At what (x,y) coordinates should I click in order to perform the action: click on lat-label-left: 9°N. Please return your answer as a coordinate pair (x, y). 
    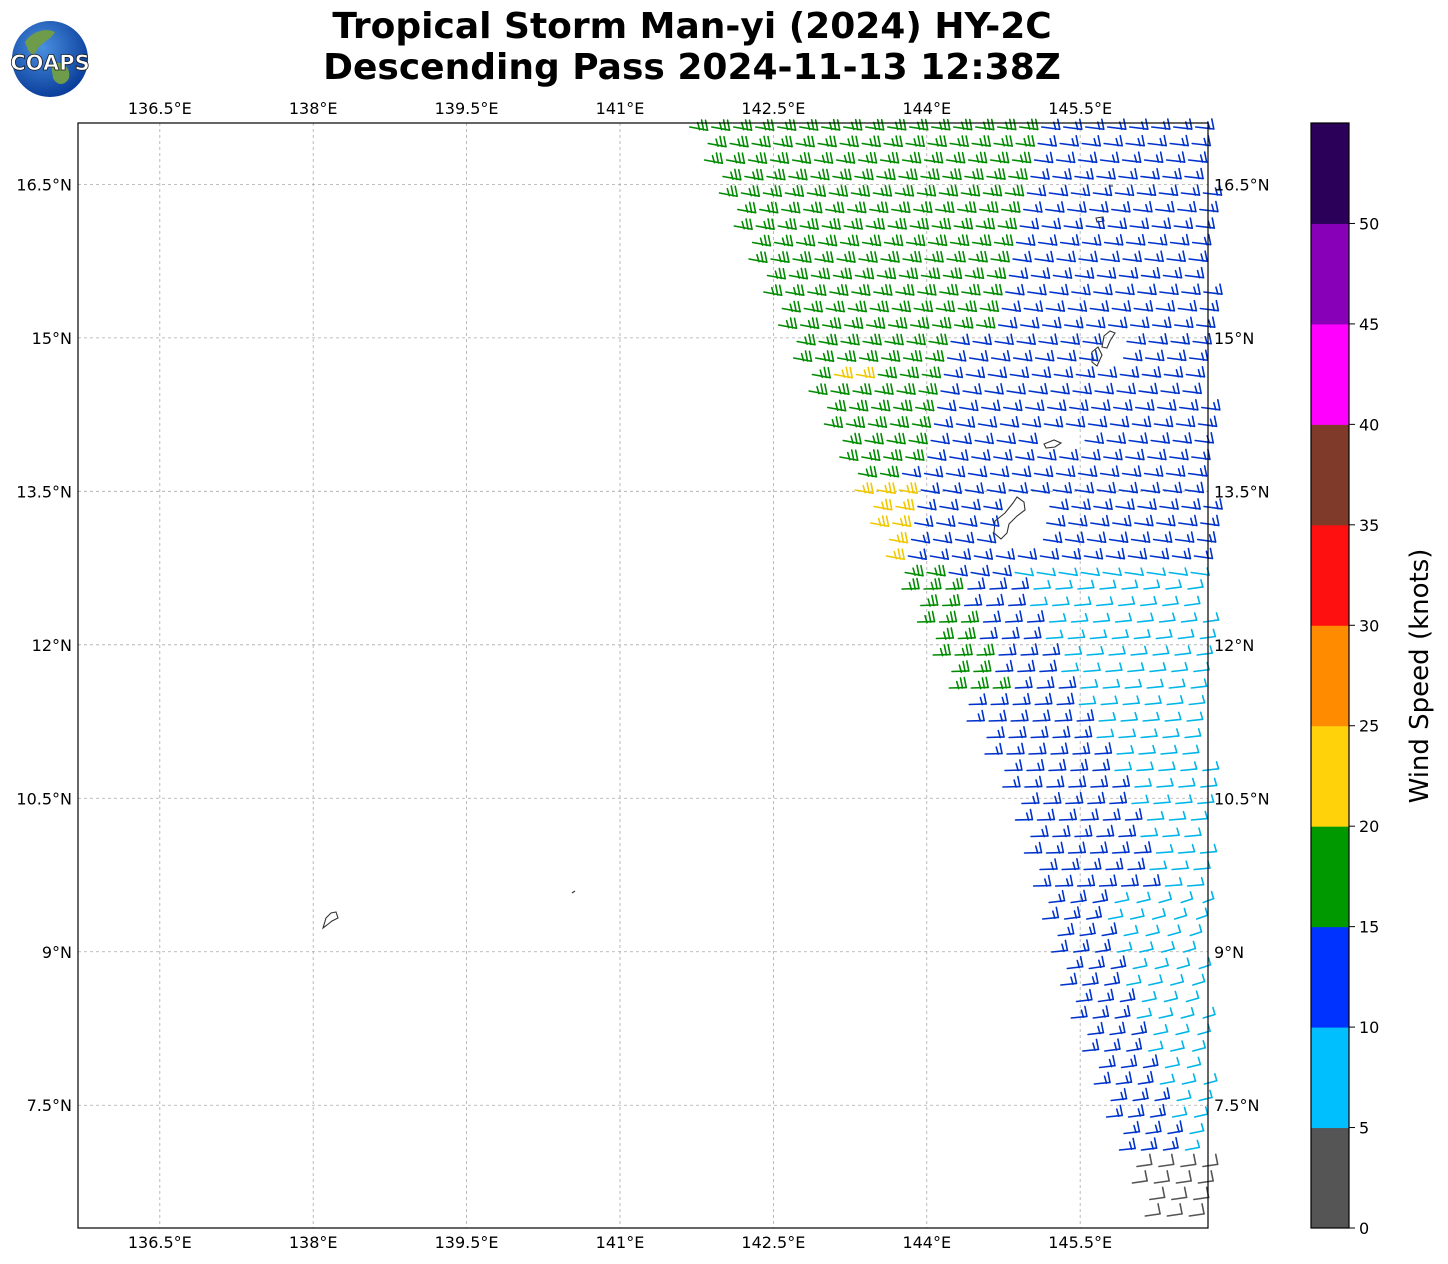
    Looking at the image, I should click on (57, 952).